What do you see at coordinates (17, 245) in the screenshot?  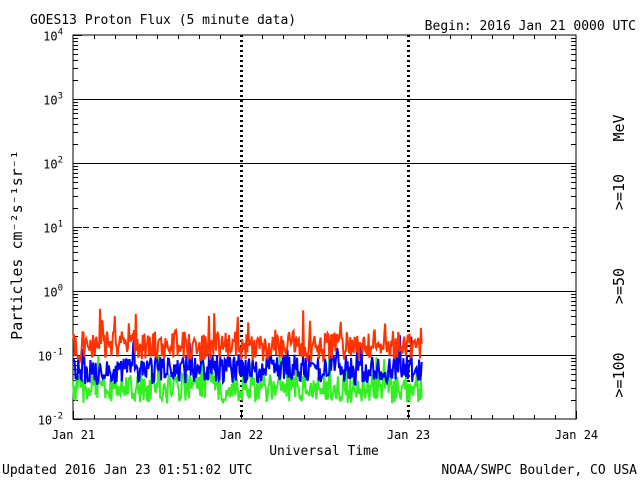 I see `y-axis-label: Particles cm⁻²s⁻¹sr⁻¹` at bounding box center [17, 245].